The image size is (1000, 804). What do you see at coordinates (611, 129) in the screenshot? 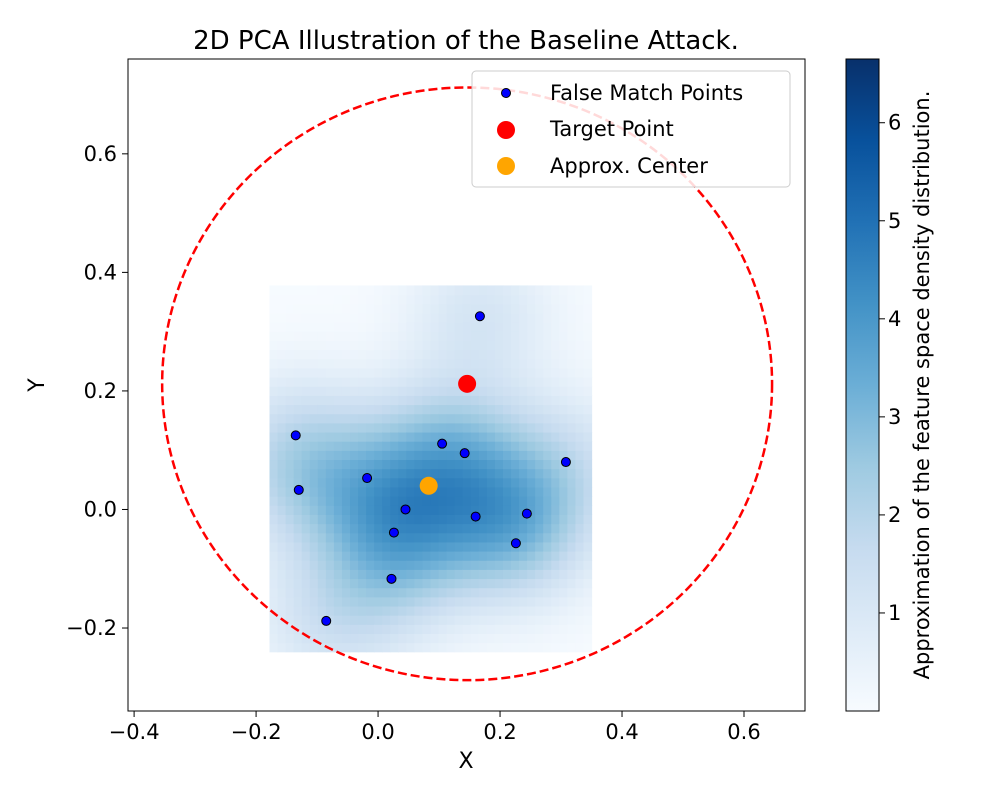
I see `legend-label-target: Target Point` at bounding box center [611, 129].